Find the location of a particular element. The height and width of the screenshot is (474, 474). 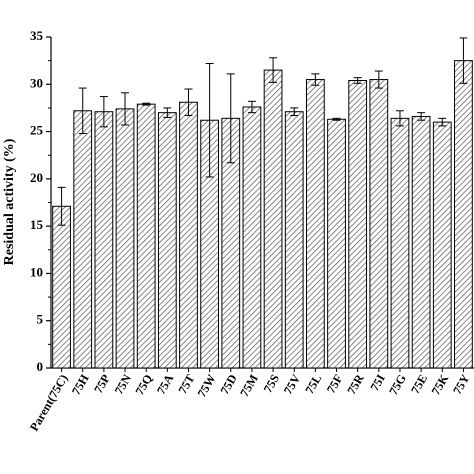

x-tick-label: 75N is located at coordinates (123, 384).